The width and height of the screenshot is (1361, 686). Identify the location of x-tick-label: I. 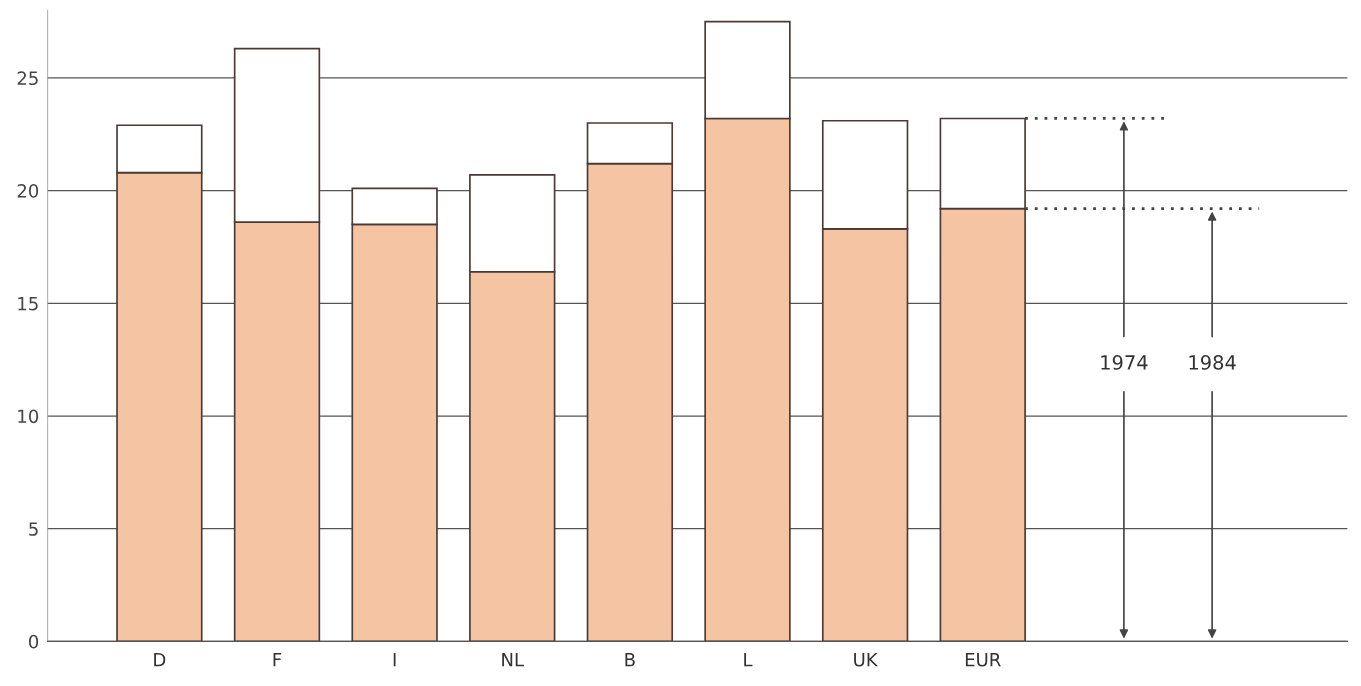
(394, 660).